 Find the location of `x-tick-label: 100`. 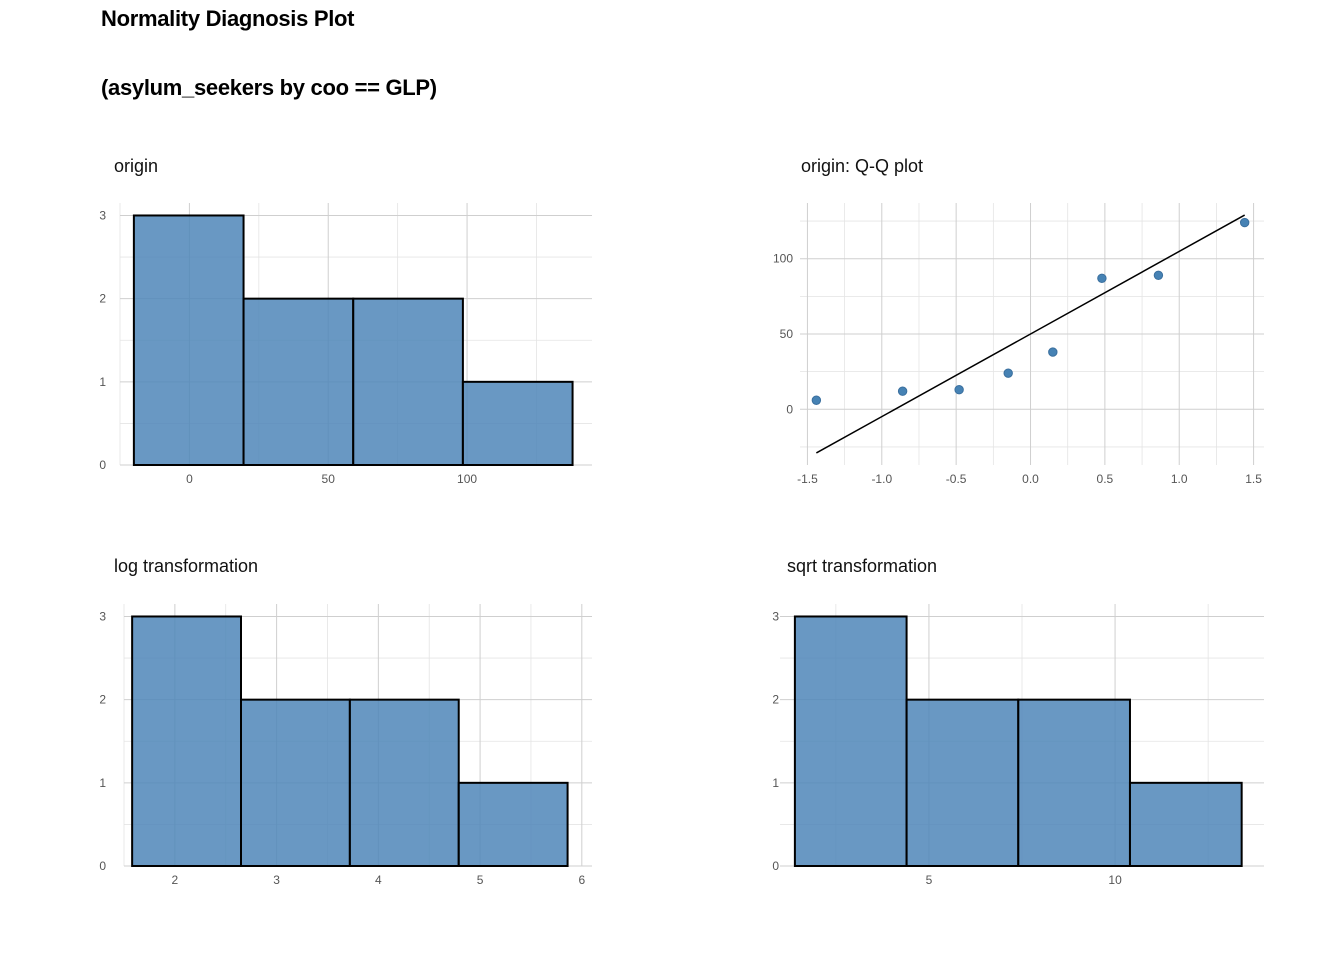

x-tick-label: 100 is located at coordinates (467, 479).